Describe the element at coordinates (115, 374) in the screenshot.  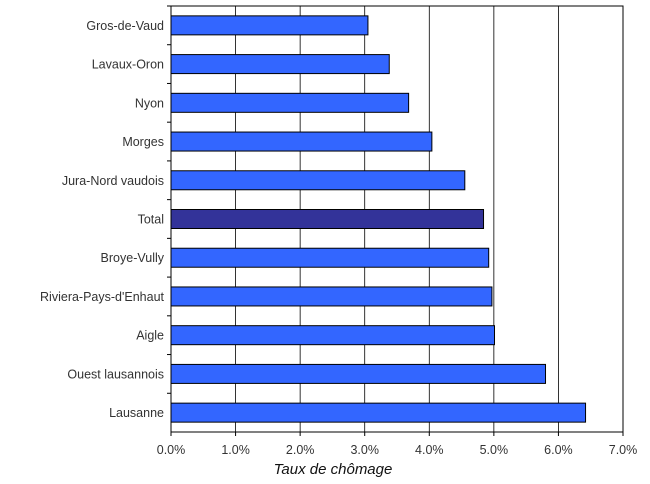
I see `category-label: Ouest lausannois` at that location.